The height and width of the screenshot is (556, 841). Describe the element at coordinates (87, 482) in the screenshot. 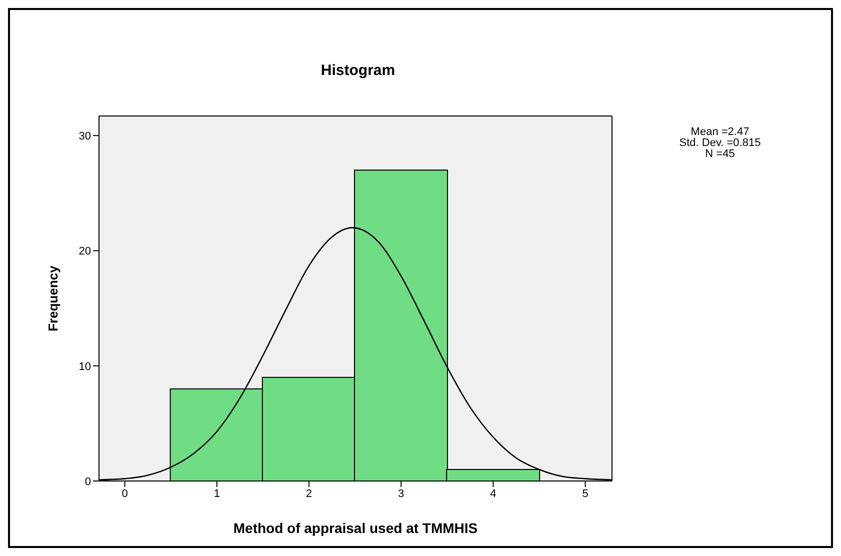

I see `y-tick-label: 0` at that location.